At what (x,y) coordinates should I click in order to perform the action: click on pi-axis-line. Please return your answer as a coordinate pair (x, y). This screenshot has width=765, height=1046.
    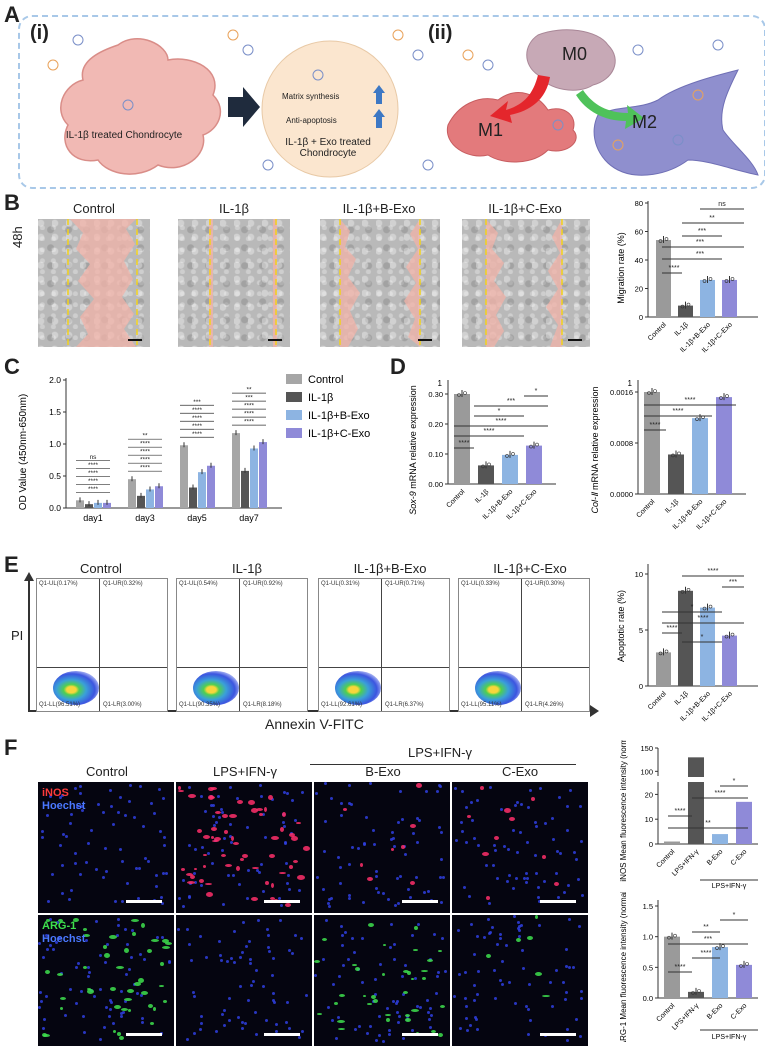
    Looking at the image, I should click on (29, 646).